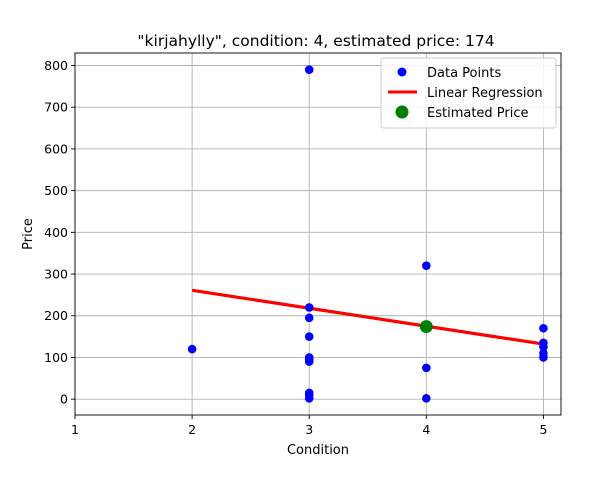 Image resolution: width=590 pixels, height=480 pixels. I want to click on y-tick-label: 600, so click(56, 148).